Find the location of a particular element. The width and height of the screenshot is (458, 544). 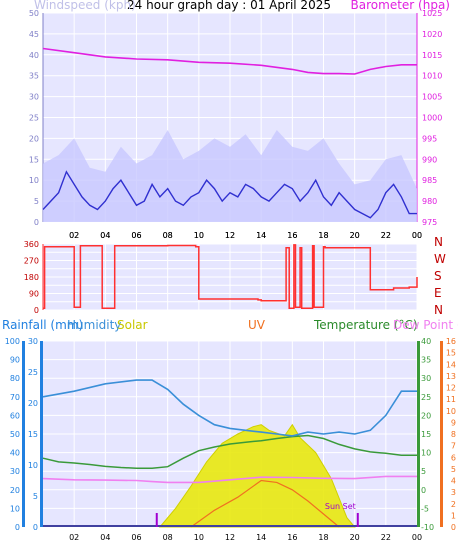

humidity-tick-label: 80 is located at coordinates (15, 378).